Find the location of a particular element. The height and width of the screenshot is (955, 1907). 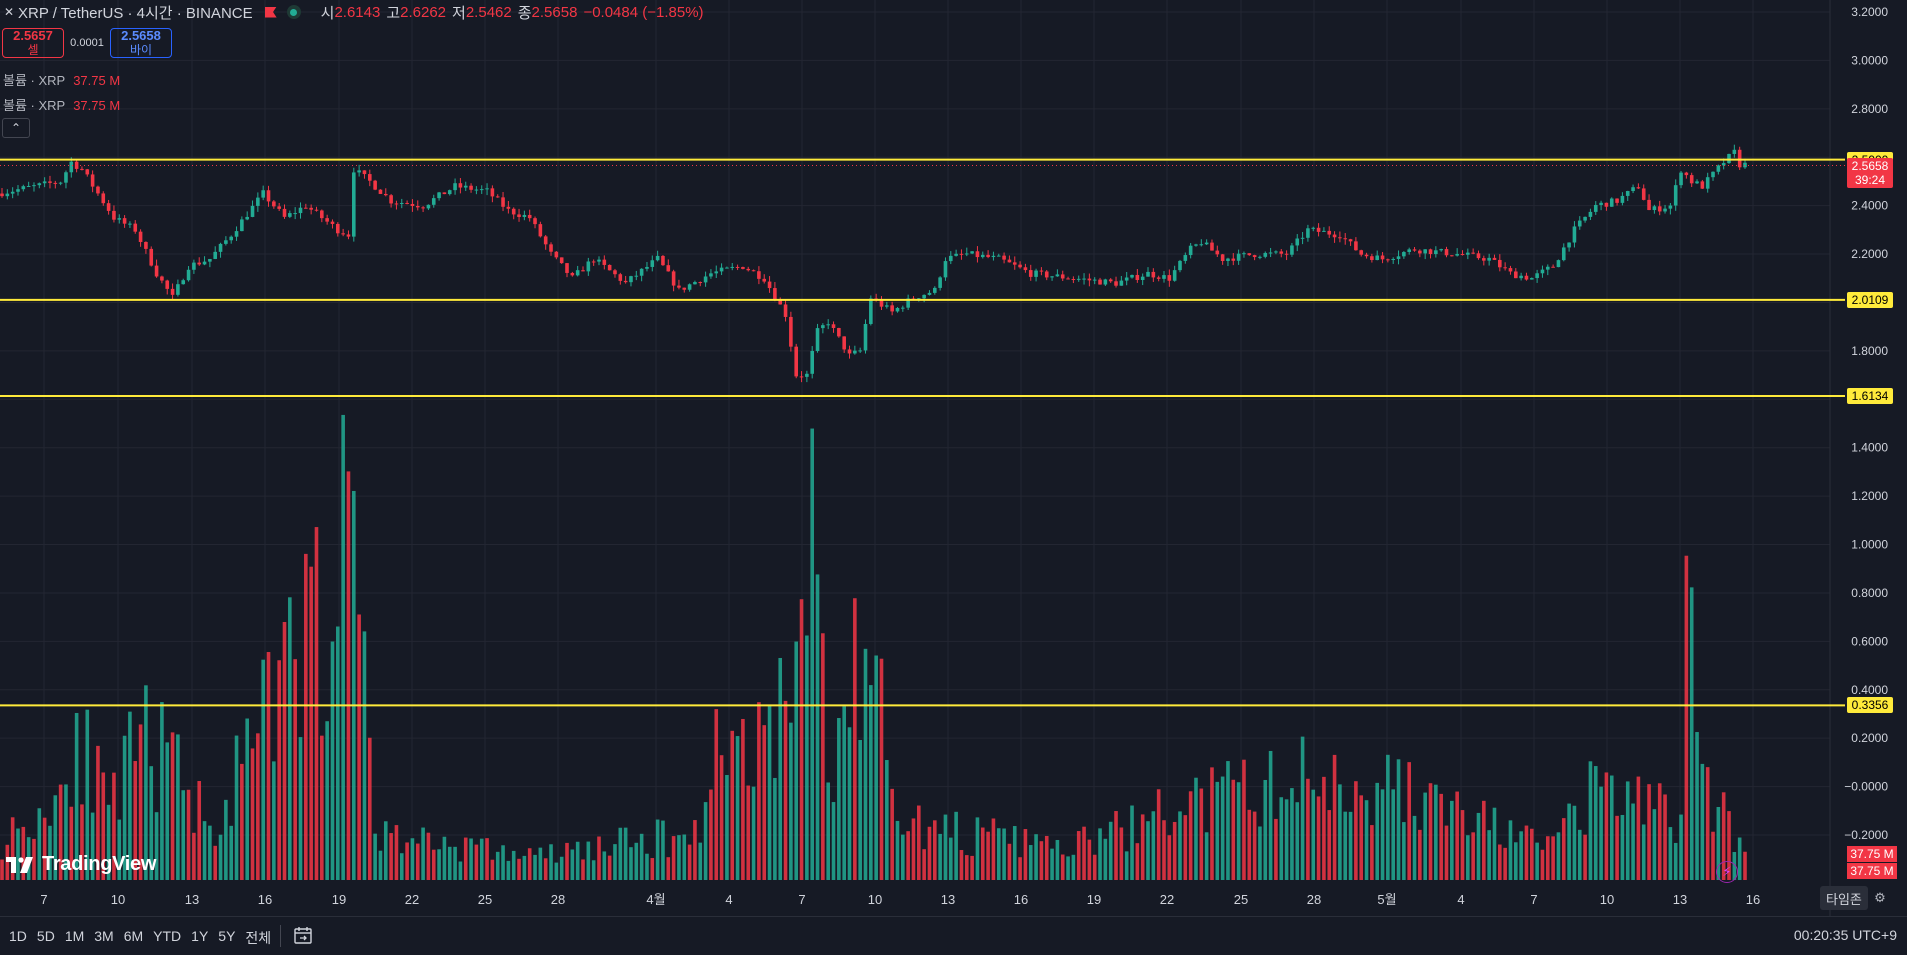

close-icon: ✕ is located at coordinates (9, 12).